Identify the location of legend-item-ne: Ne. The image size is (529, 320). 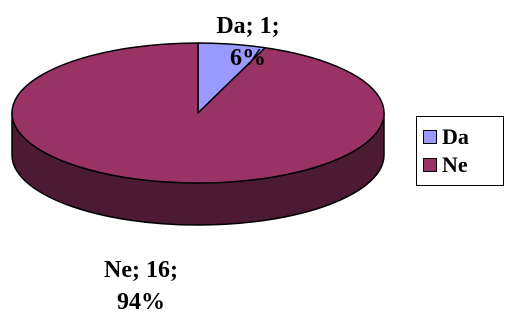
(445, 165).